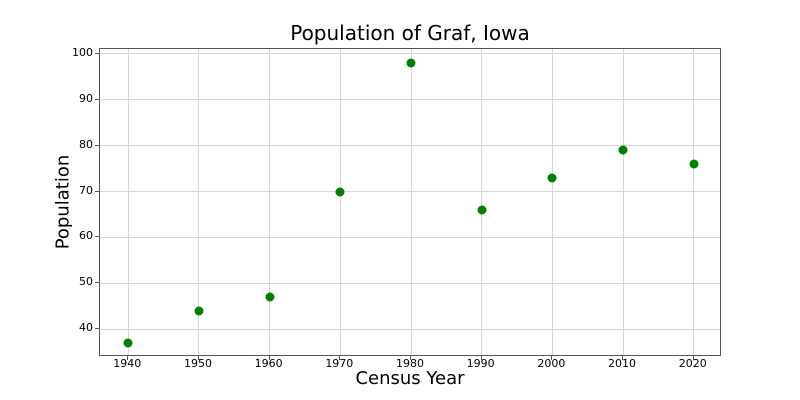 The height and width of the screenshot is (400, 800). Describe the element at coordinates (82, 52) in the screenshot. I see `y-tick-label: 100` at that location.